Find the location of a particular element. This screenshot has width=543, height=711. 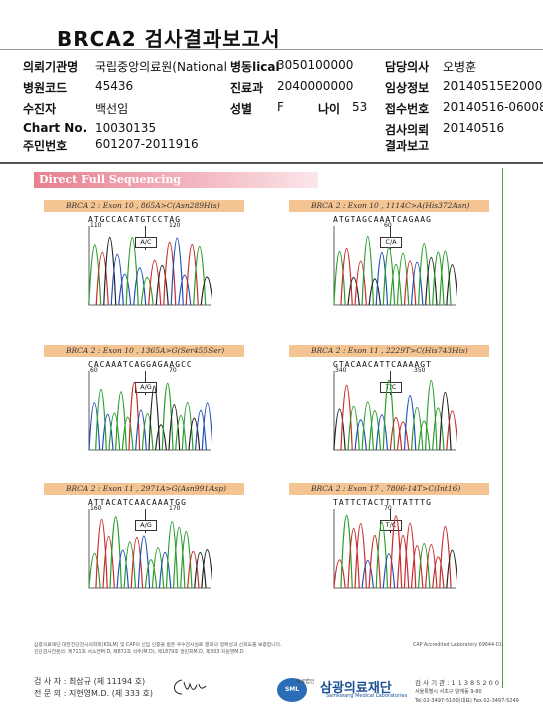

section-title: Direct Full Sequencing is located at coordinates (176, 180).